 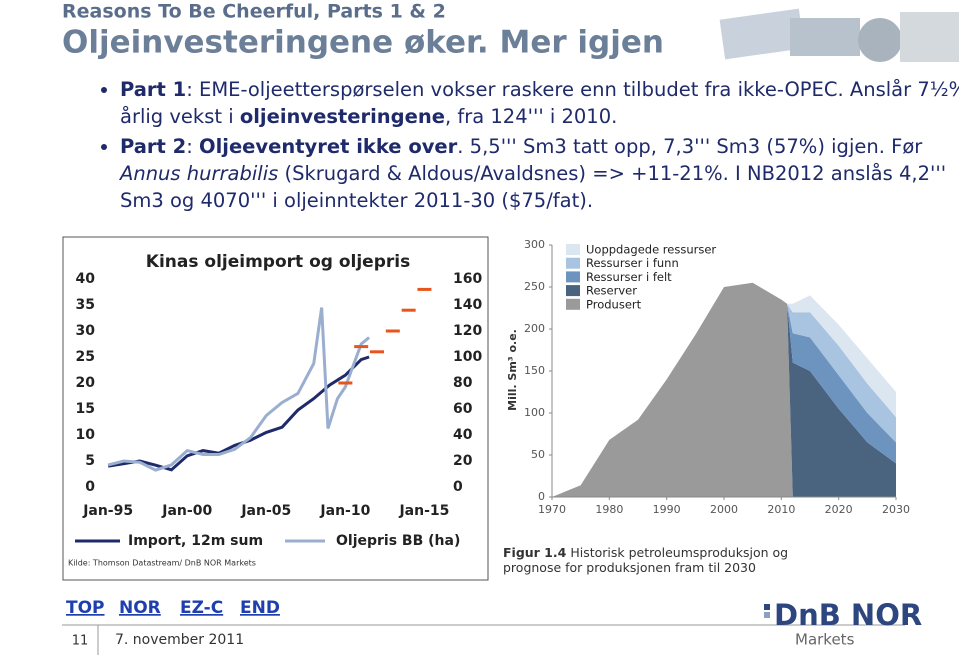 I want to click on x-tick-label: Jan-95, so click(x=107, y=511).